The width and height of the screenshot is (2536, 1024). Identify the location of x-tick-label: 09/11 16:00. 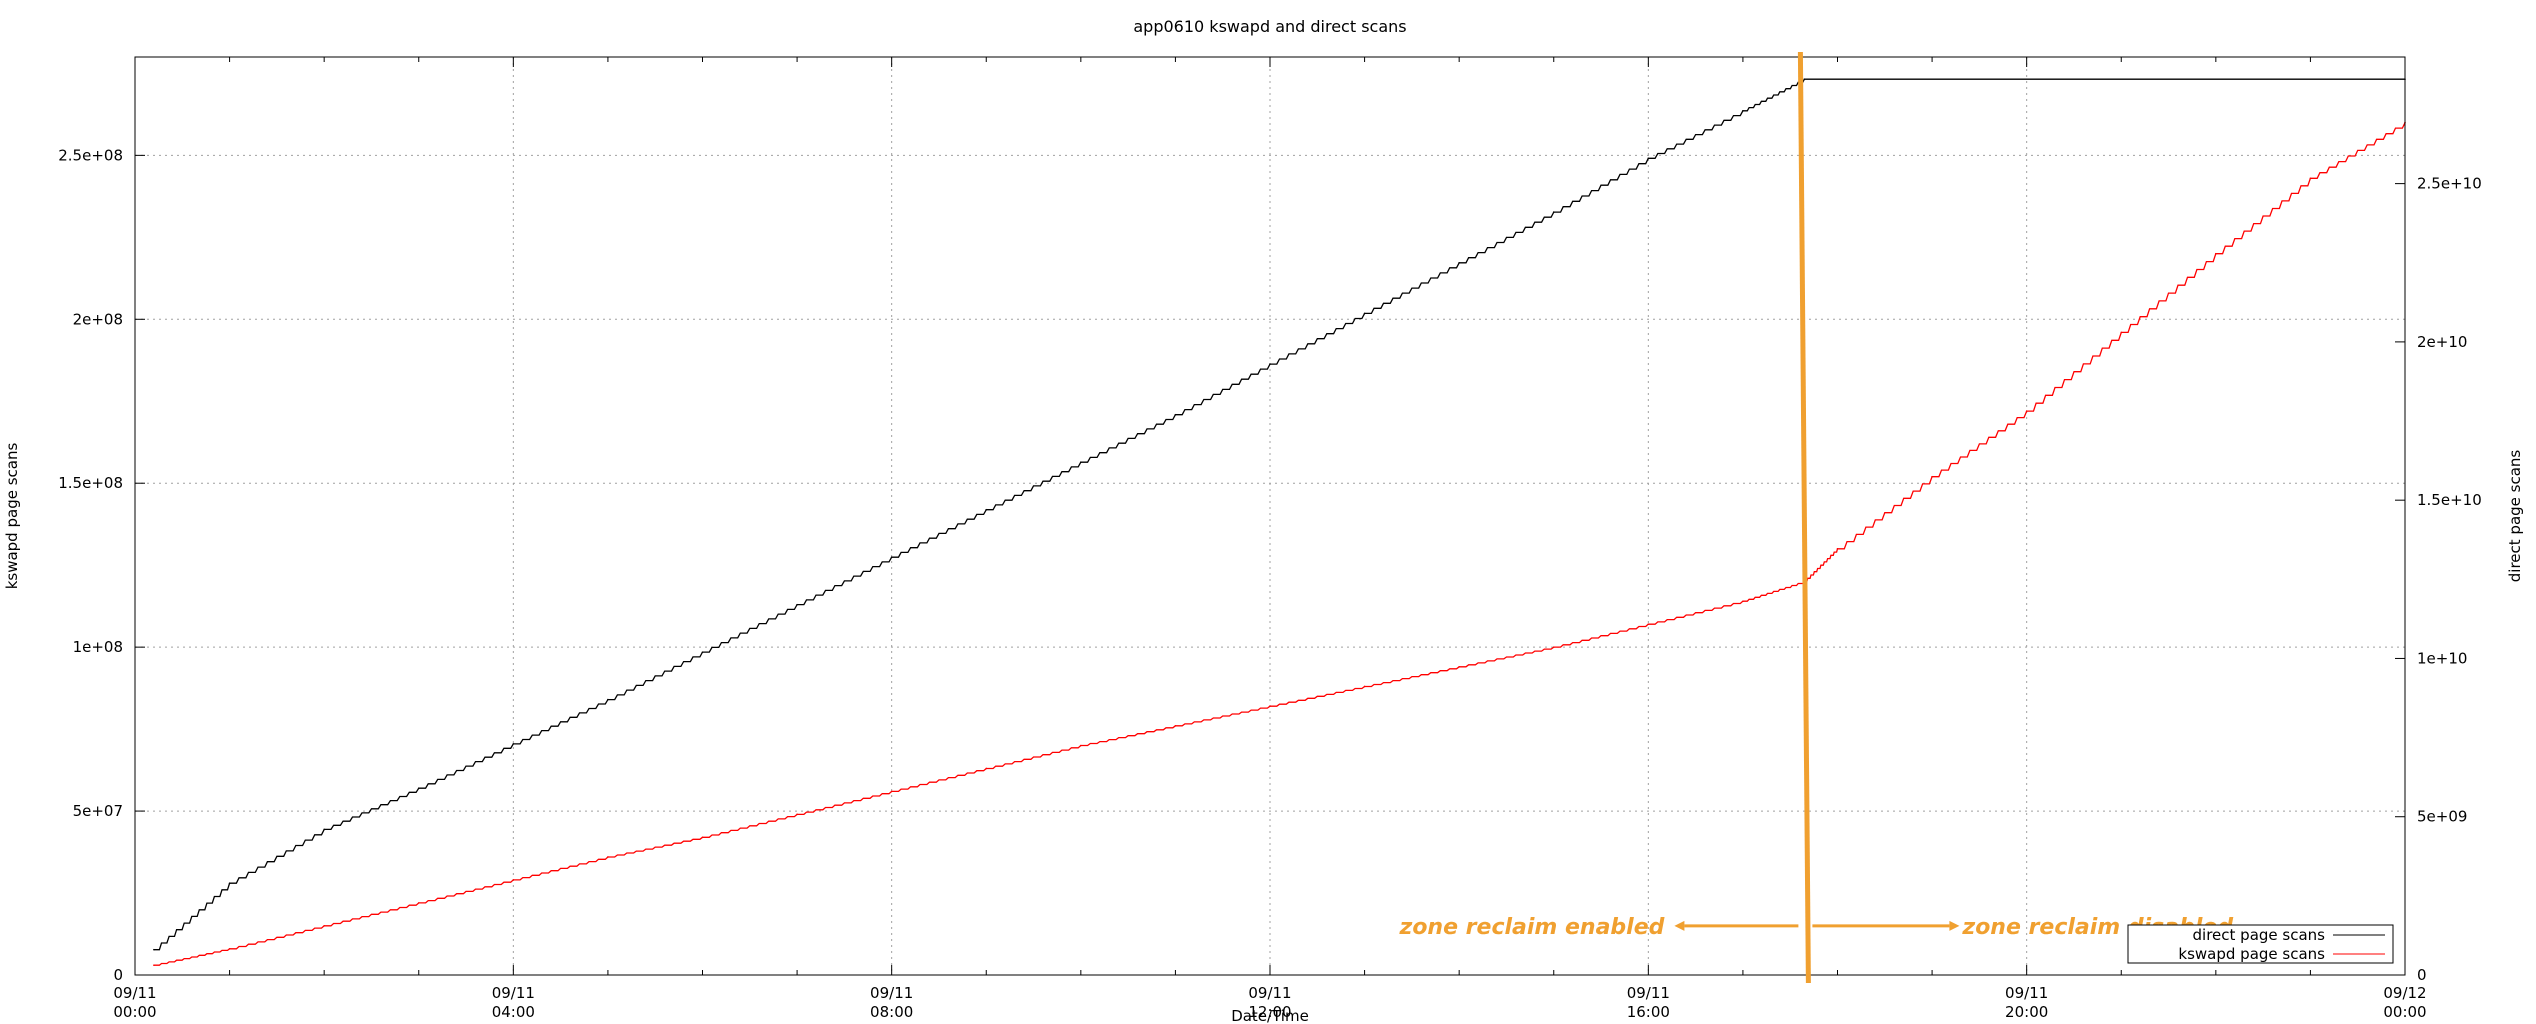
(1648, 1002).